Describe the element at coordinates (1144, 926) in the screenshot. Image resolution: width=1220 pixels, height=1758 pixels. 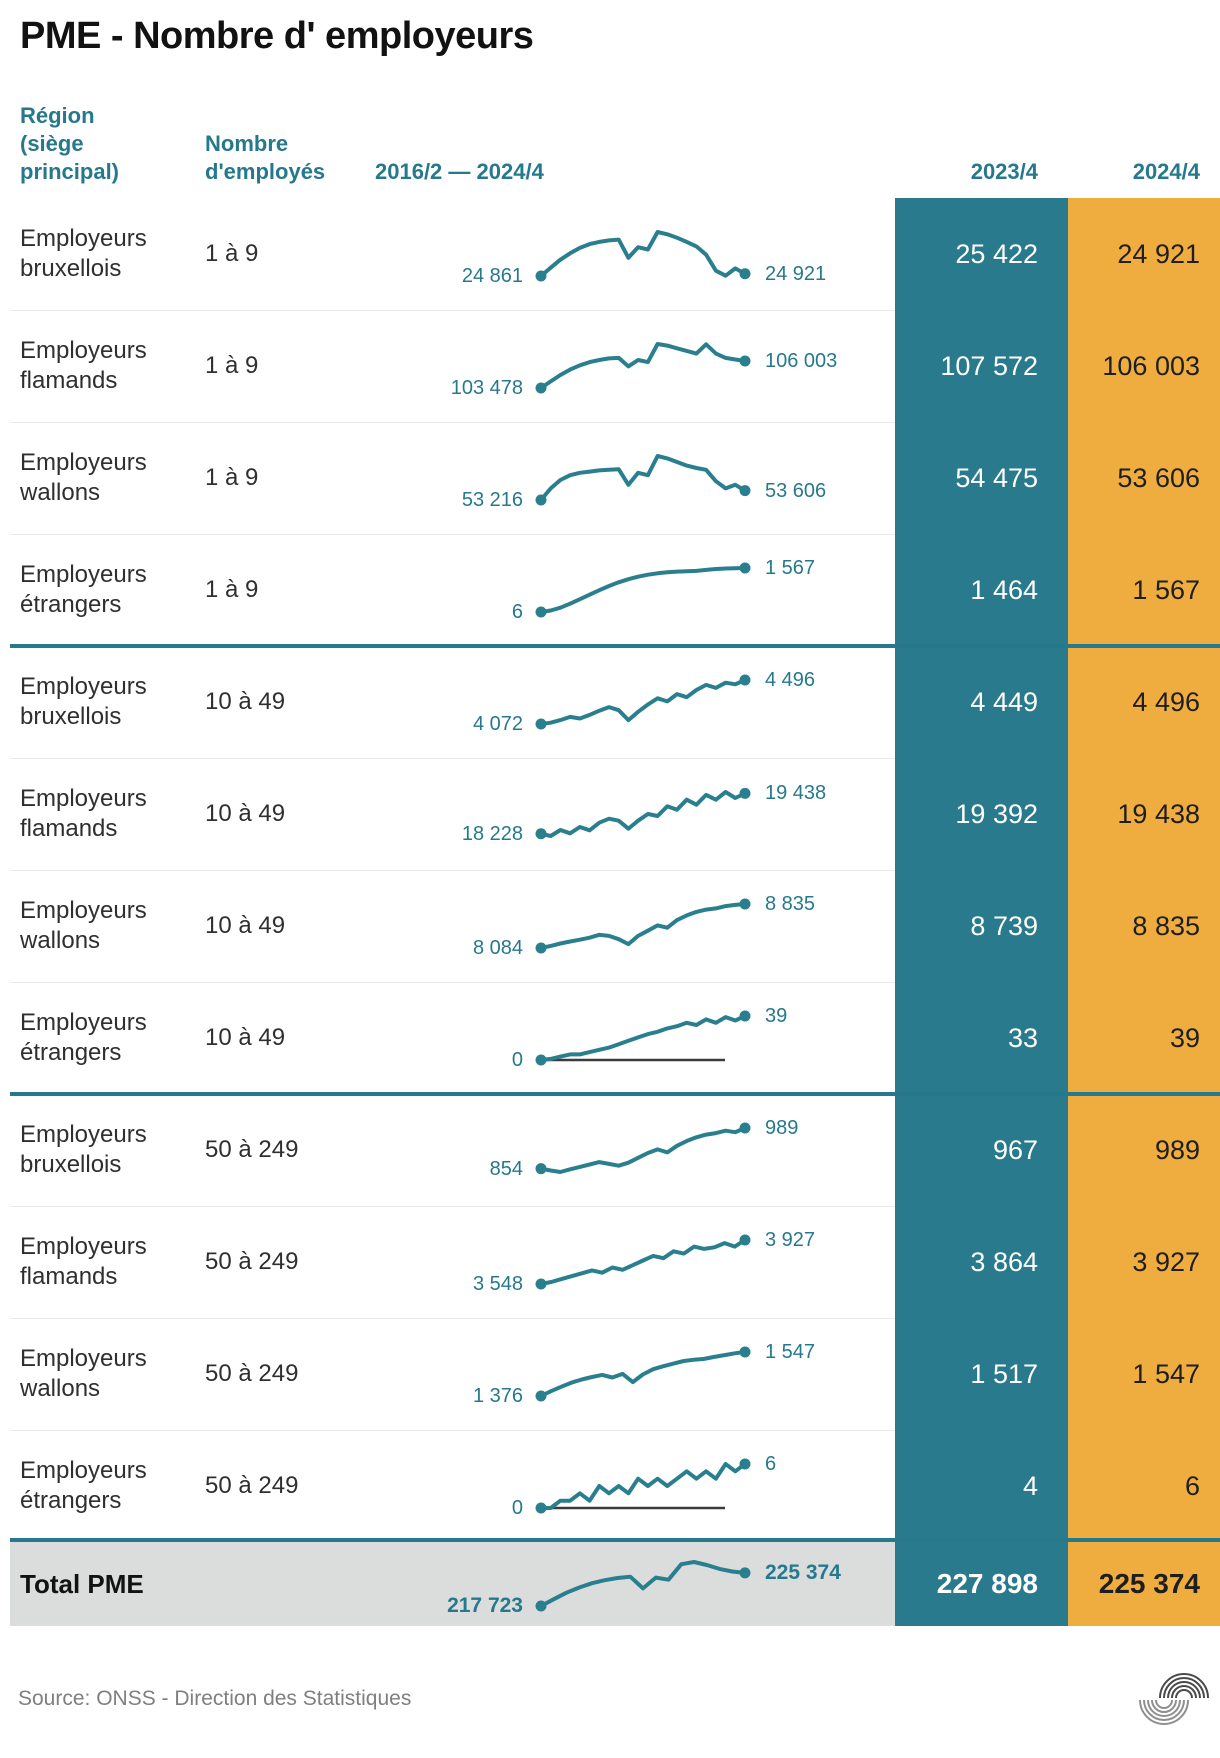
I see `value-2024-4: 8 835` at that location.